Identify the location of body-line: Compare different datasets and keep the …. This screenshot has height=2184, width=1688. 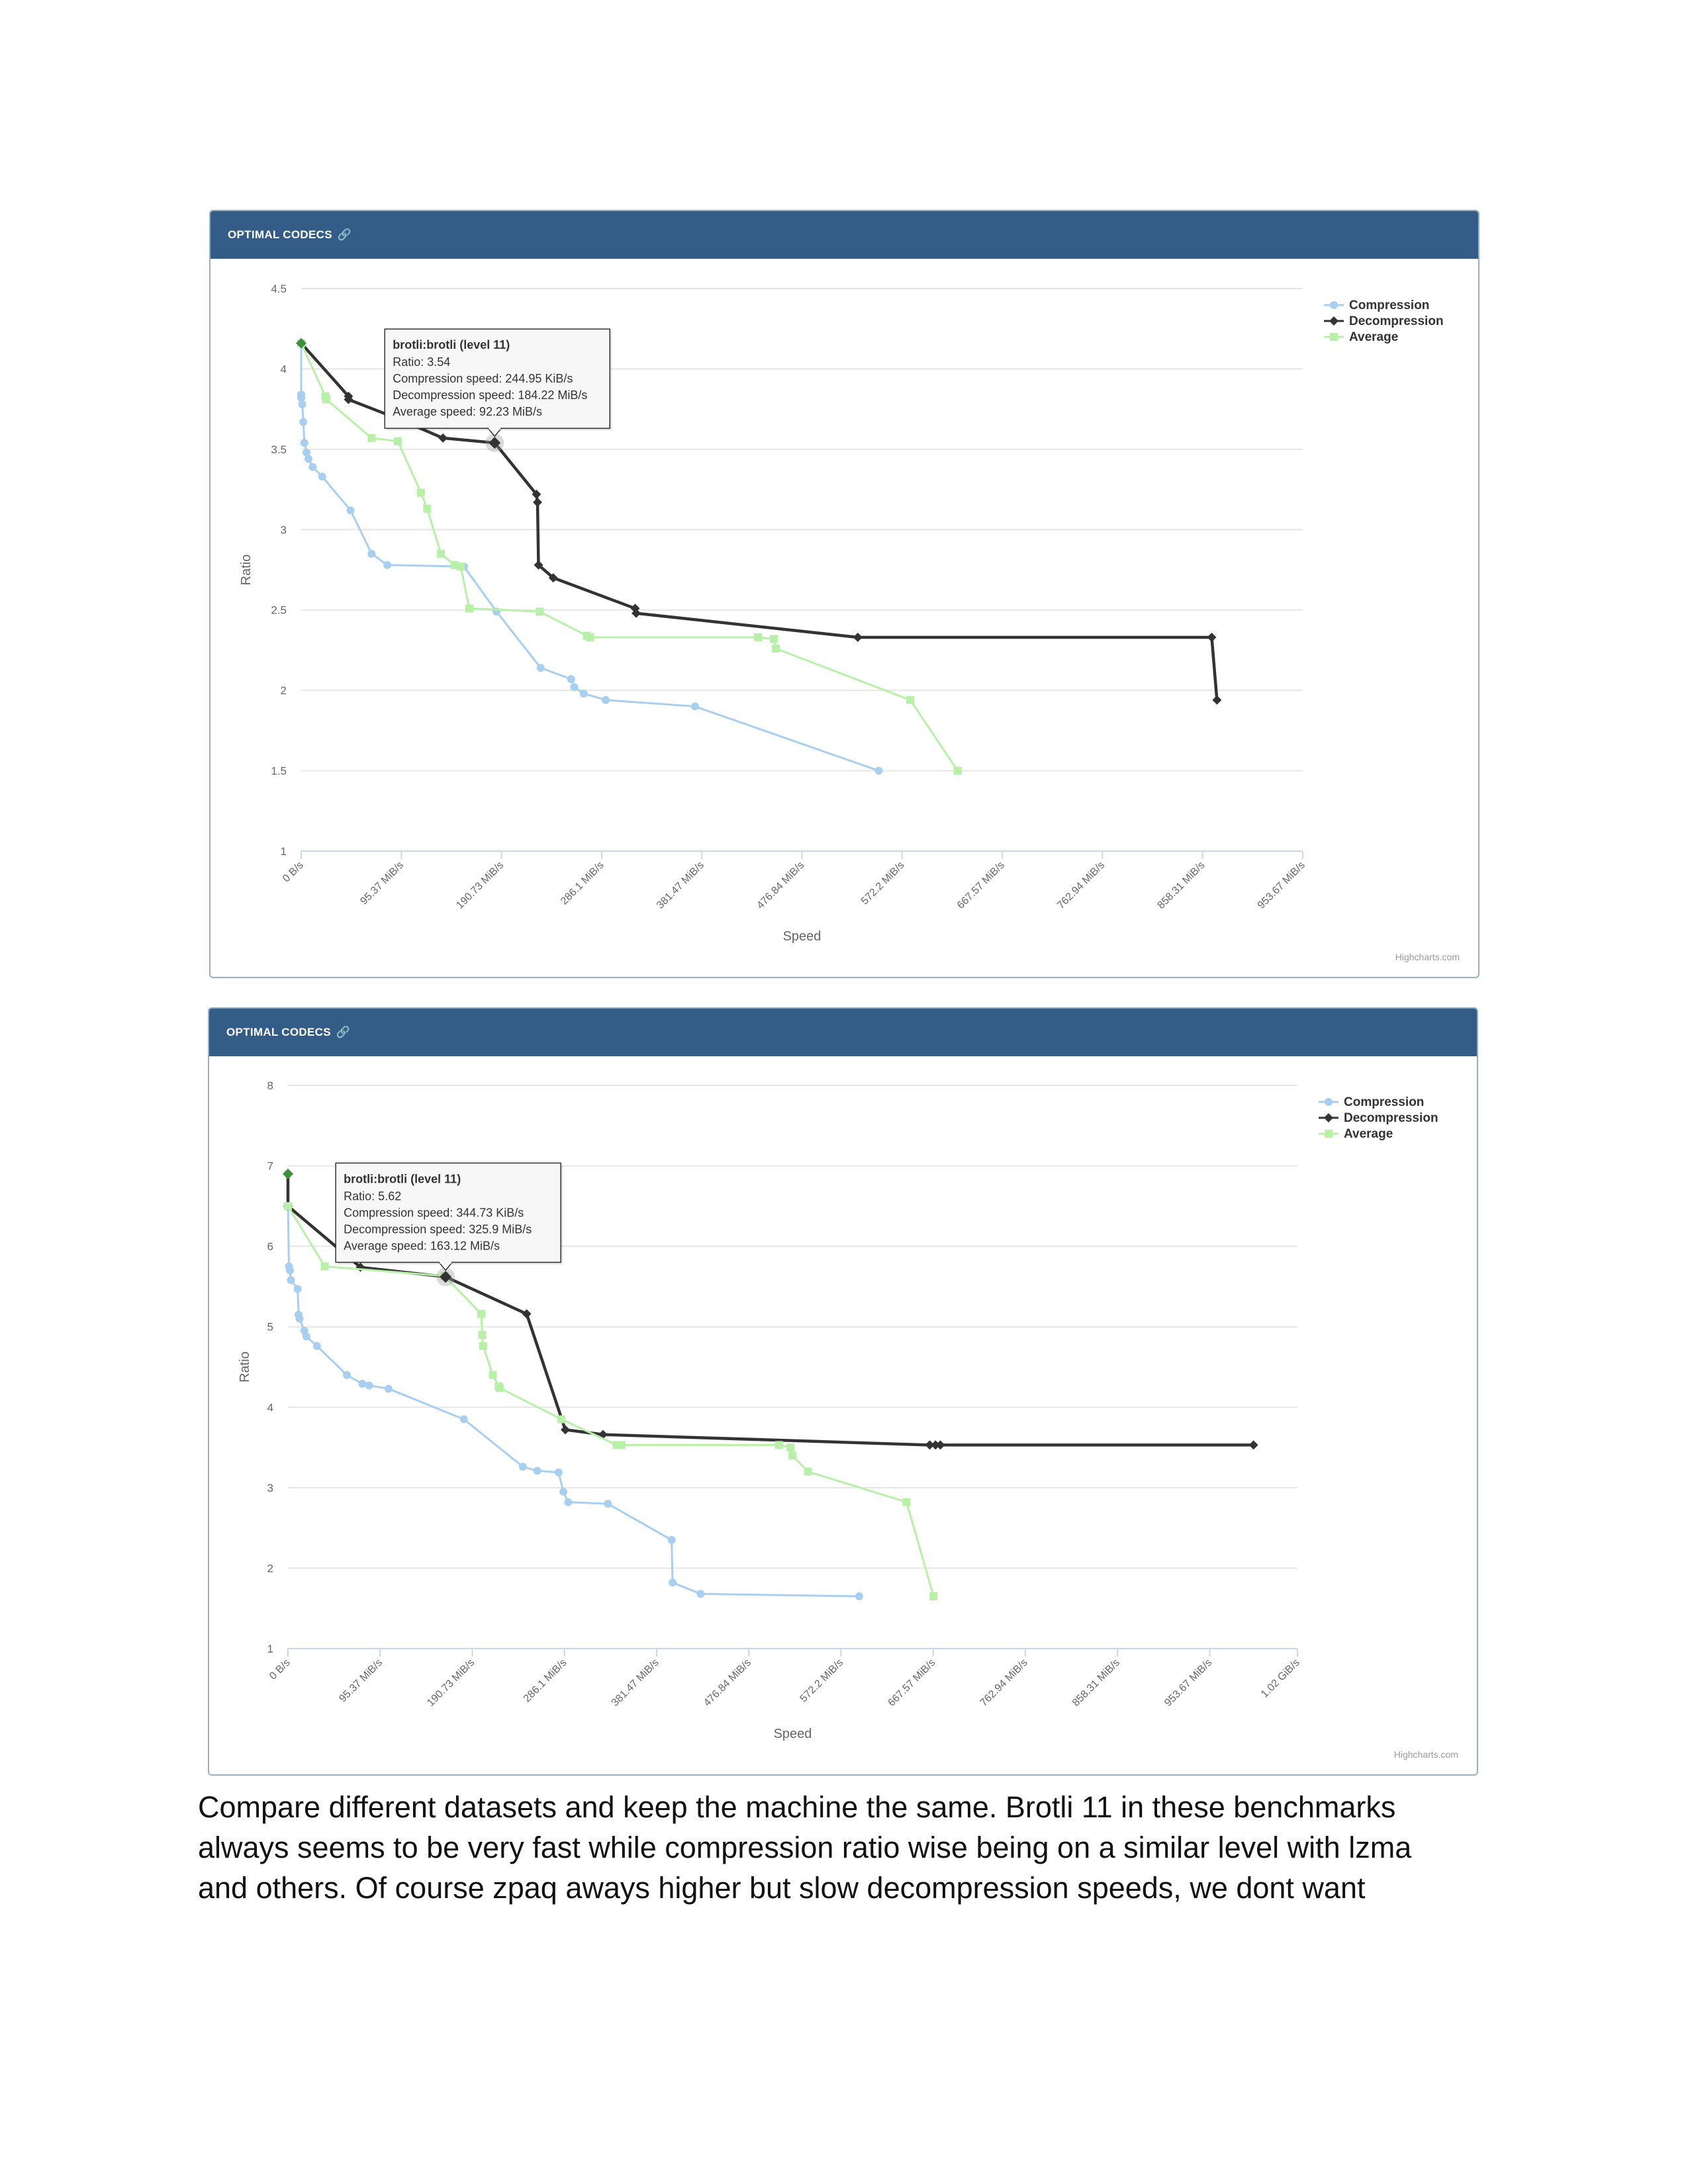
(797, 1807).